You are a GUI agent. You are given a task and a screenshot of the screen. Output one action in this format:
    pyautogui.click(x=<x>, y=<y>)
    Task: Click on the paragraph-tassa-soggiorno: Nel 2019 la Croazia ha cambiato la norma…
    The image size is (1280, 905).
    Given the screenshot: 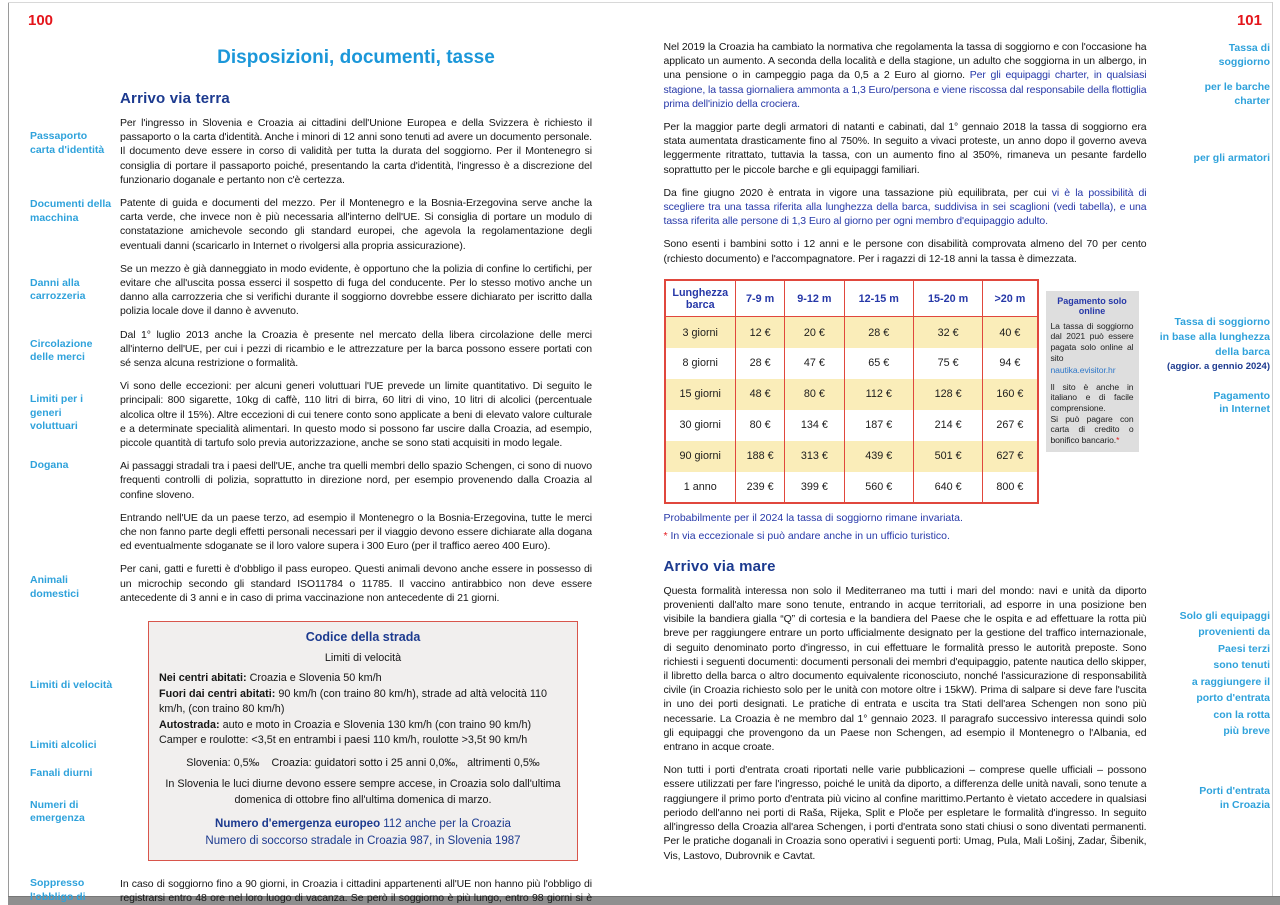 What is the action you would take?
    pyautogui.click(x=905, y=75)
    